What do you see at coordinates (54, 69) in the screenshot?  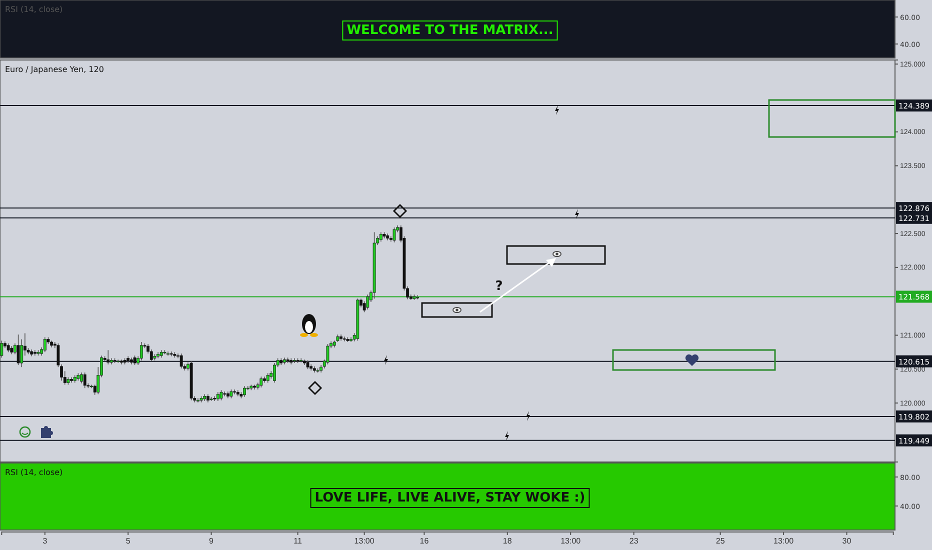 I see `text: Euro / Japanese Yen, 120` at bounding box center [54, 69].